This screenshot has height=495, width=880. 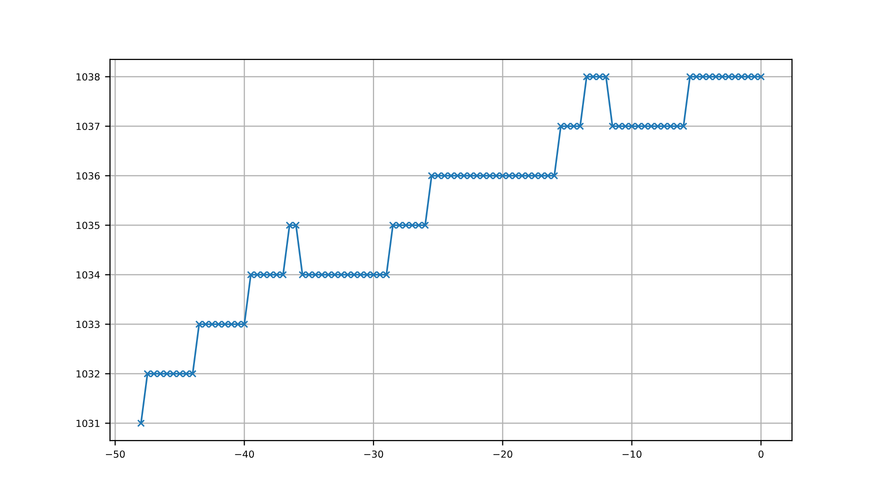 What do you see at coordinates (374, 454) in the screenshot?
I see `x-tick-label: −30` at bounding box center [374, 454].